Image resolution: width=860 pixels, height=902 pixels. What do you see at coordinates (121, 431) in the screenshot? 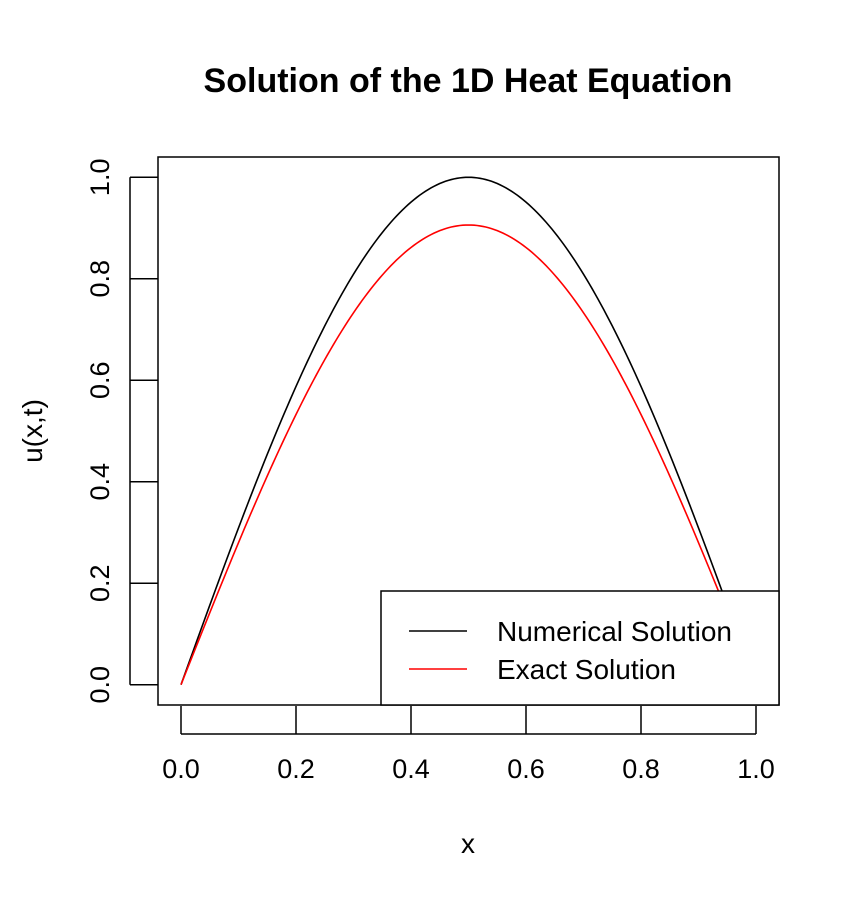
I see `y-axis: 0.0 0.2 0.4 0.6 0.8 1.0` at bounding box center [121, 431].